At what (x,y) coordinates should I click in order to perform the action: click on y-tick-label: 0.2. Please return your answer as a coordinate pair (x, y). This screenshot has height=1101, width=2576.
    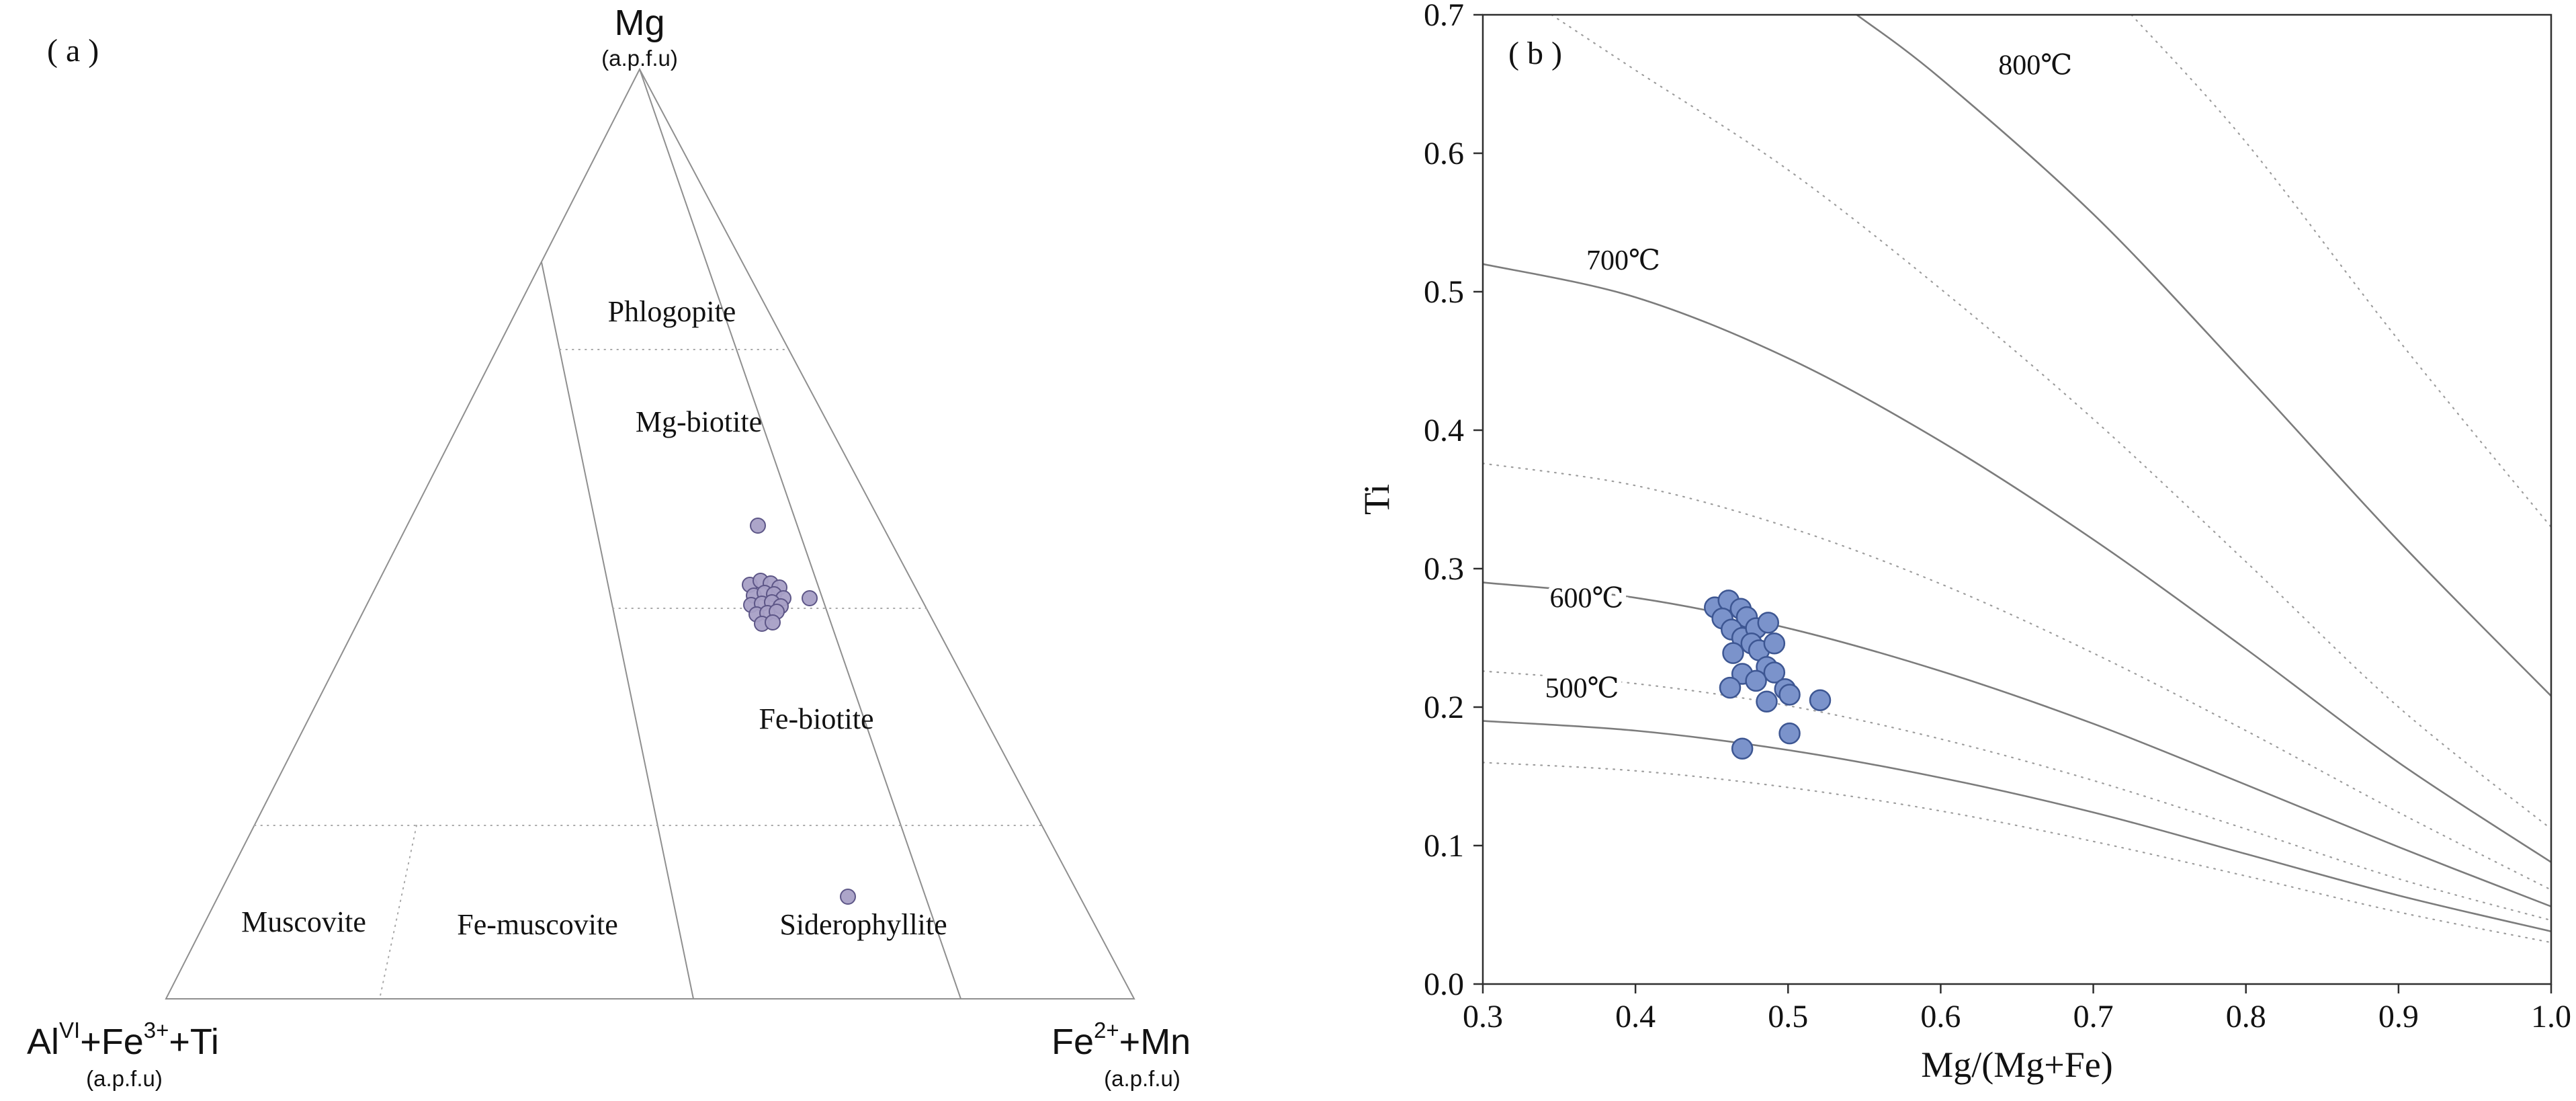
    Looking at the image, I should click on (1444, 708).